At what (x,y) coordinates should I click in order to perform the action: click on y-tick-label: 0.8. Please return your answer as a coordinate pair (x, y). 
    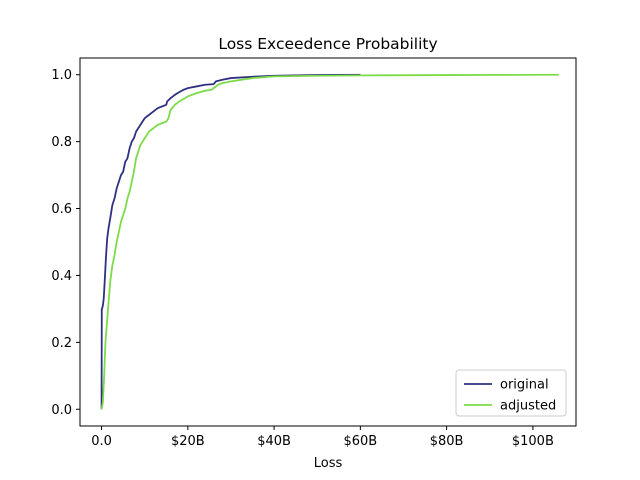
    Looking at the image, I should click on (61, 142).